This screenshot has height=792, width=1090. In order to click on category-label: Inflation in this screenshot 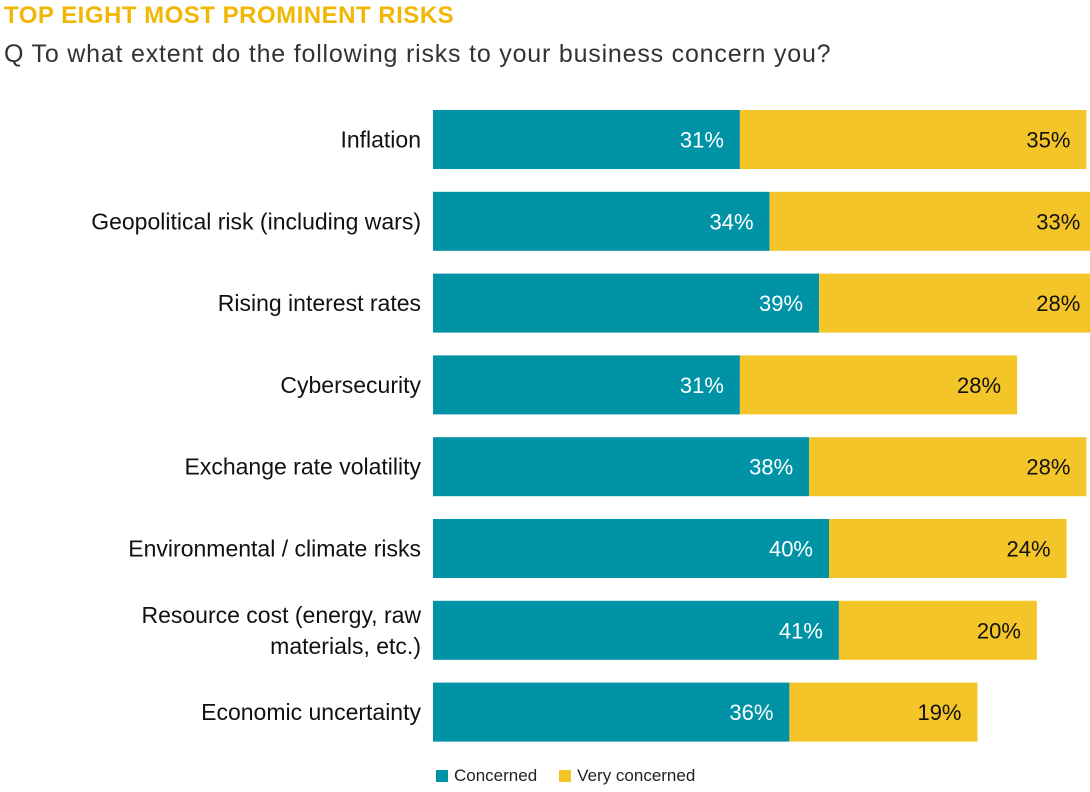, I will do `click(380, 140)`.